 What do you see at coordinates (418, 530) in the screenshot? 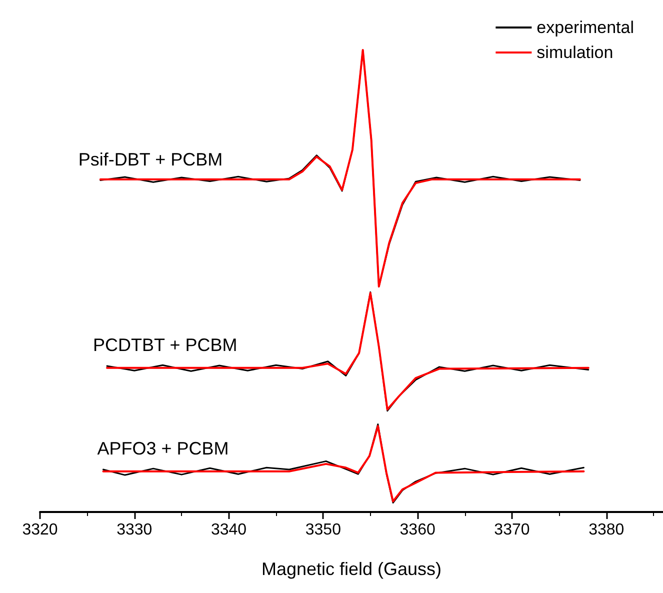
I see `x-tick-label: 3360` at bounding box center [418, 530].